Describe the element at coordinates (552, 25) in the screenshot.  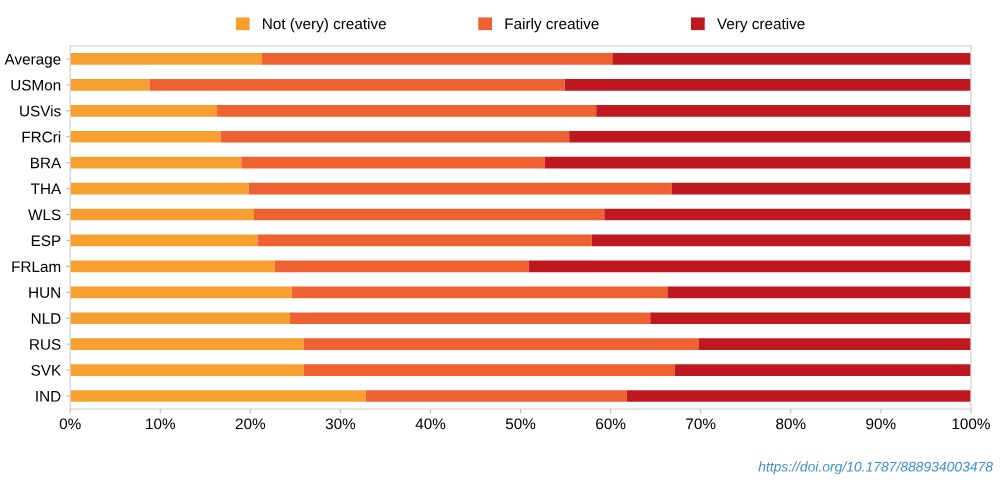
I see `legend-label: Fairly creative` at that location.